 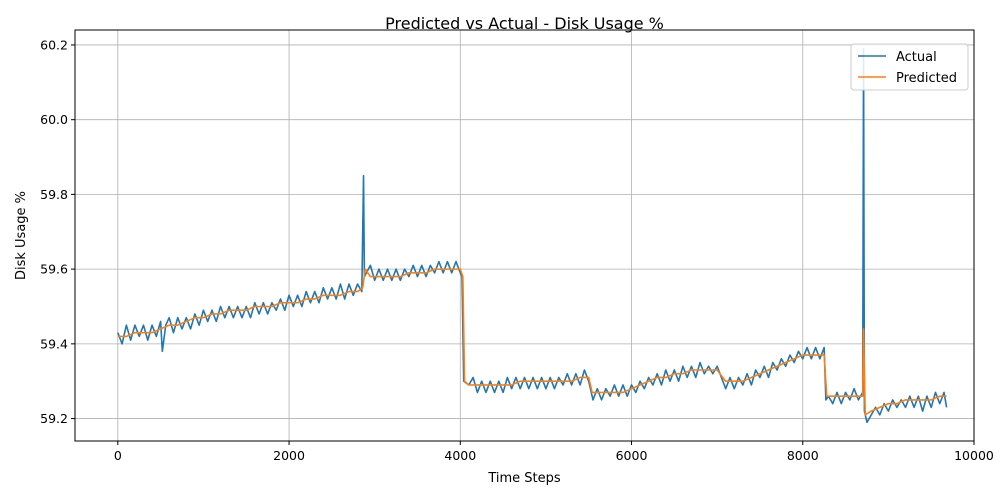 What do you see at coordinates (803, 455) in the screenshot?
I see `x-tick-label: 8000` at bounding box center [803, 455].